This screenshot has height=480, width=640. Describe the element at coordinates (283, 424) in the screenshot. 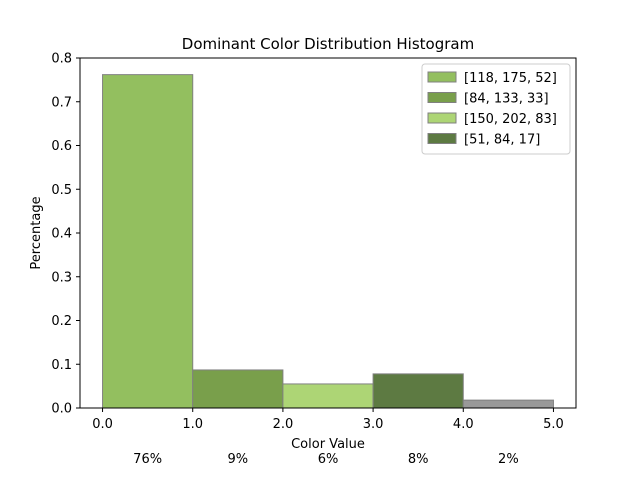

I see `x-tick-label: 2.0` at that location.